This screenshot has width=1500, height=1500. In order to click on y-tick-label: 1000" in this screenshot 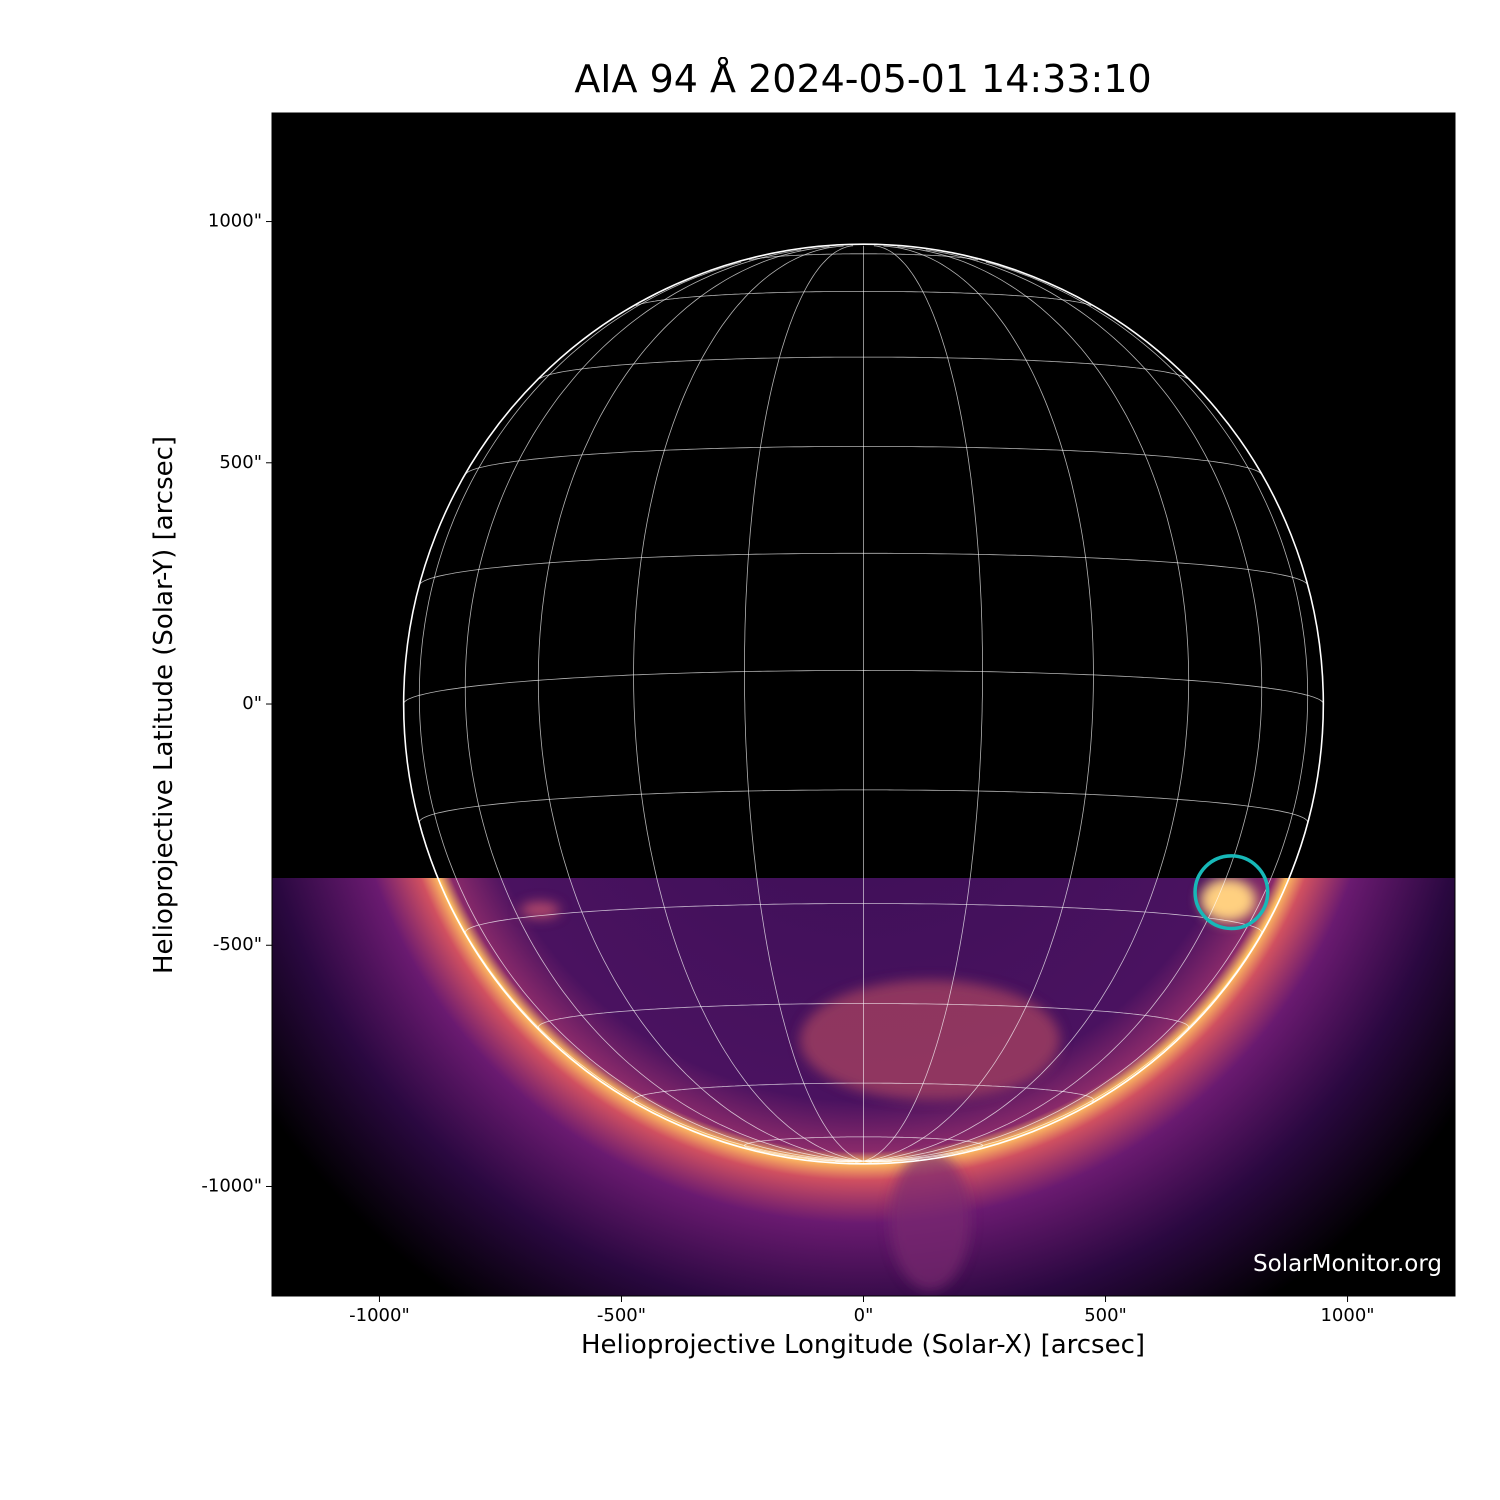, I will do `click(235, 221)`.